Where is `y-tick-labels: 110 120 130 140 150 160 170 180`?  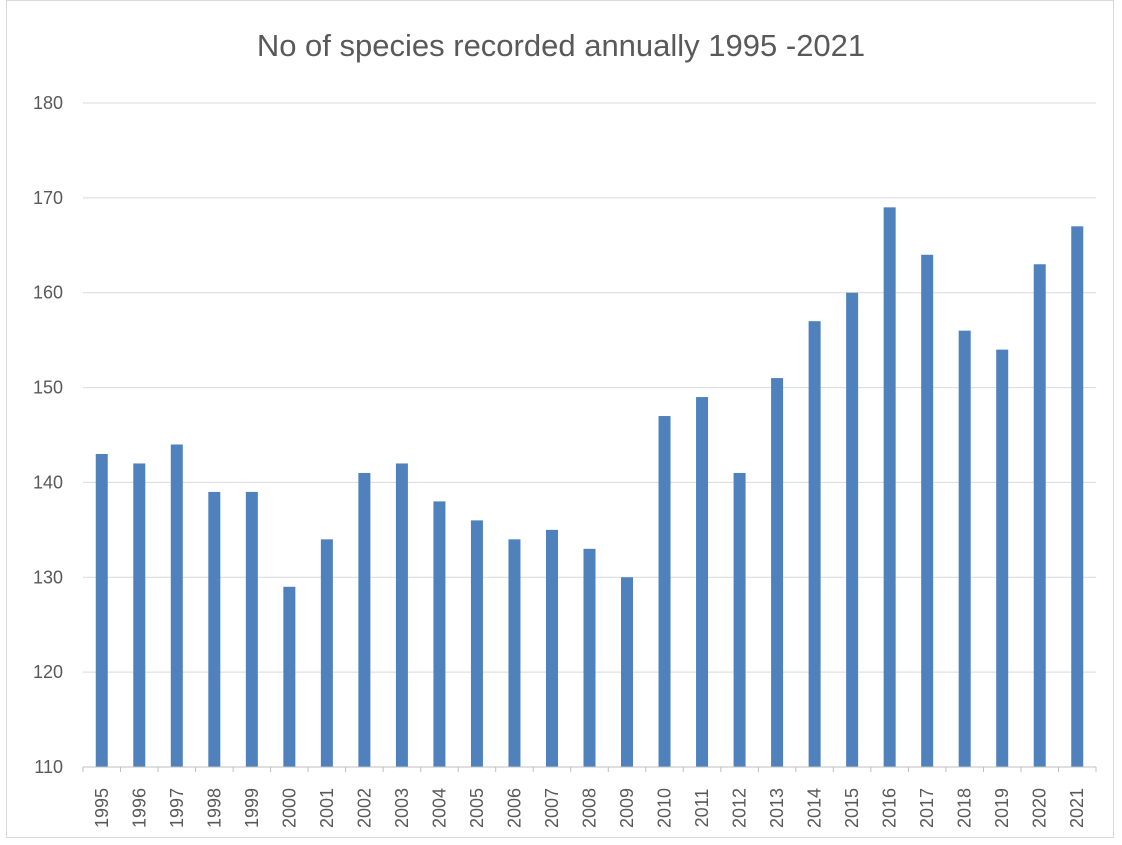 y-tick-labels: 110 120 130 140 150 160 170 180 is located at coordinates (48, 435).